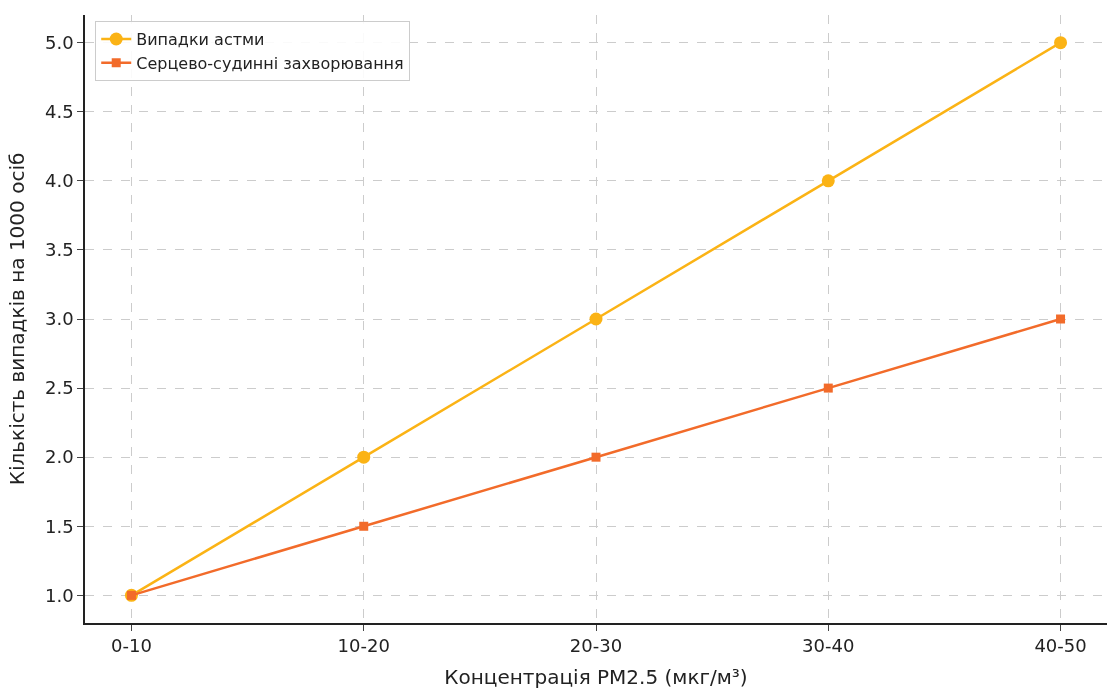 The image size is (1115, 693). I want to click on y-tick-label: 1.5, so click(59, 526).